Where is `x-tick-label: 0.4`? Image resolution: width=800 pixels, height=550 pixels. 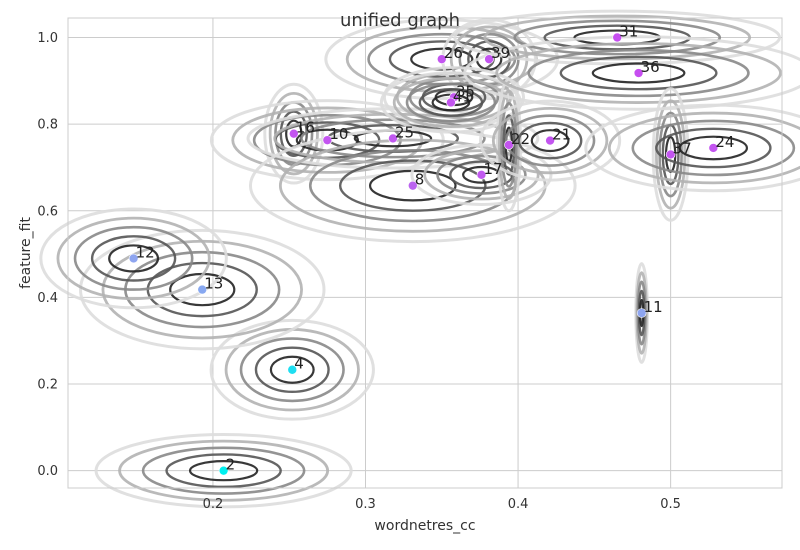 x-tick-label: 0.4 is located at coordinates (518, 504).